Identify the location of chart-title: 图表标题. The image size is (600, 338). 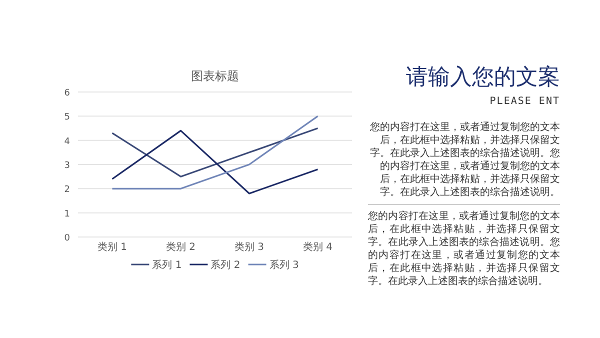
(215, 76).